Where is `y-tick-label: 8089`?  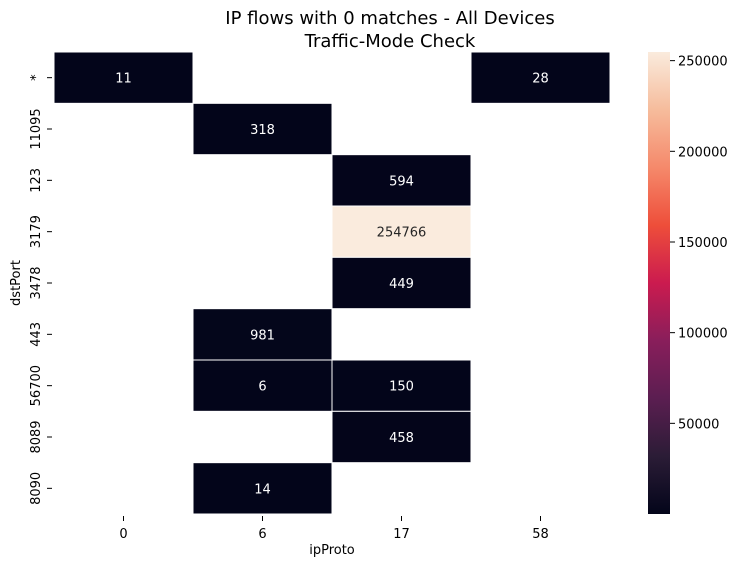 y-tick-label: 8089 is located at coordinates (36, 436).